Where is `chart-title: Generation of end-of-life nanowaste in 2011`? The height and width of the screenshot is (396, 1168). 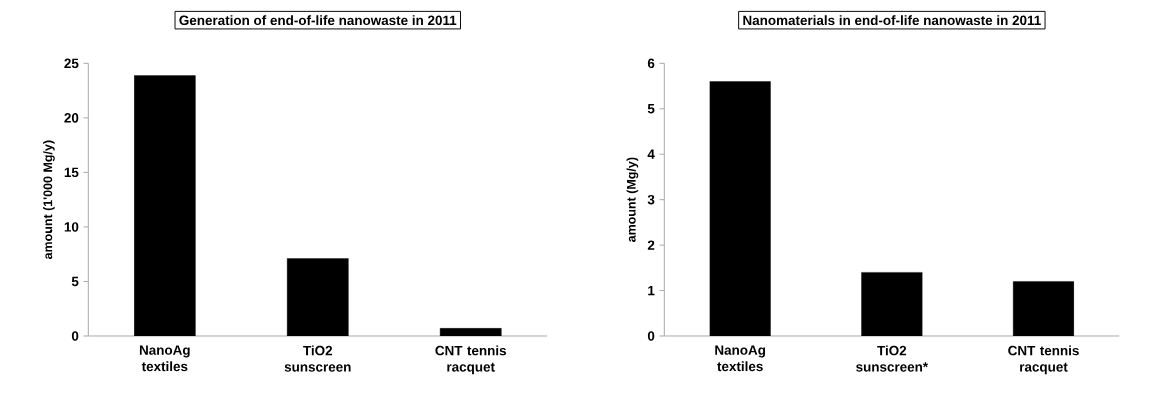 chart-title: Generation of end-of-life nanowaste in 2011 is located at coordinates (318, 20).